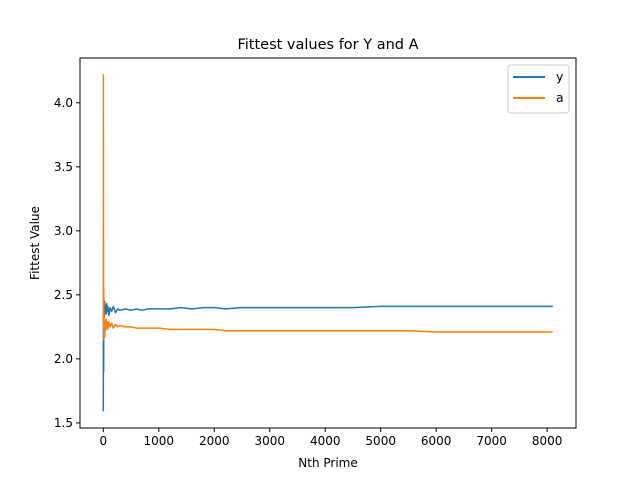 This screenshot has width=640, height=480. Describe the element at coordinates (63, 167) in the screenshot. I see `y-tick-label: 3.5` at that location.